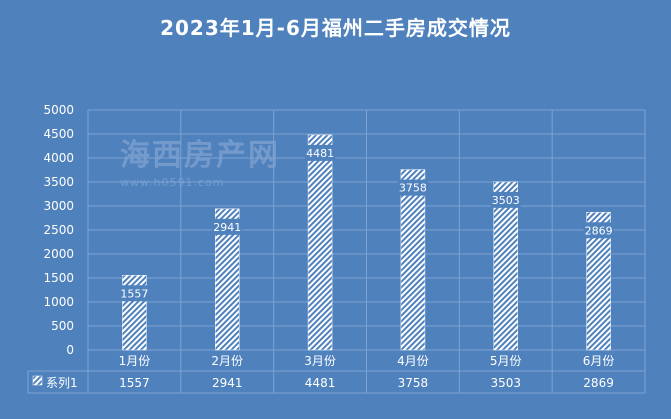 The width and height of the screenshot is (671, 419). What do you see at coordinates (62, 383) in the screenshot?
I see `legend-series-label: 系列1` at bounding box center [62, 383].